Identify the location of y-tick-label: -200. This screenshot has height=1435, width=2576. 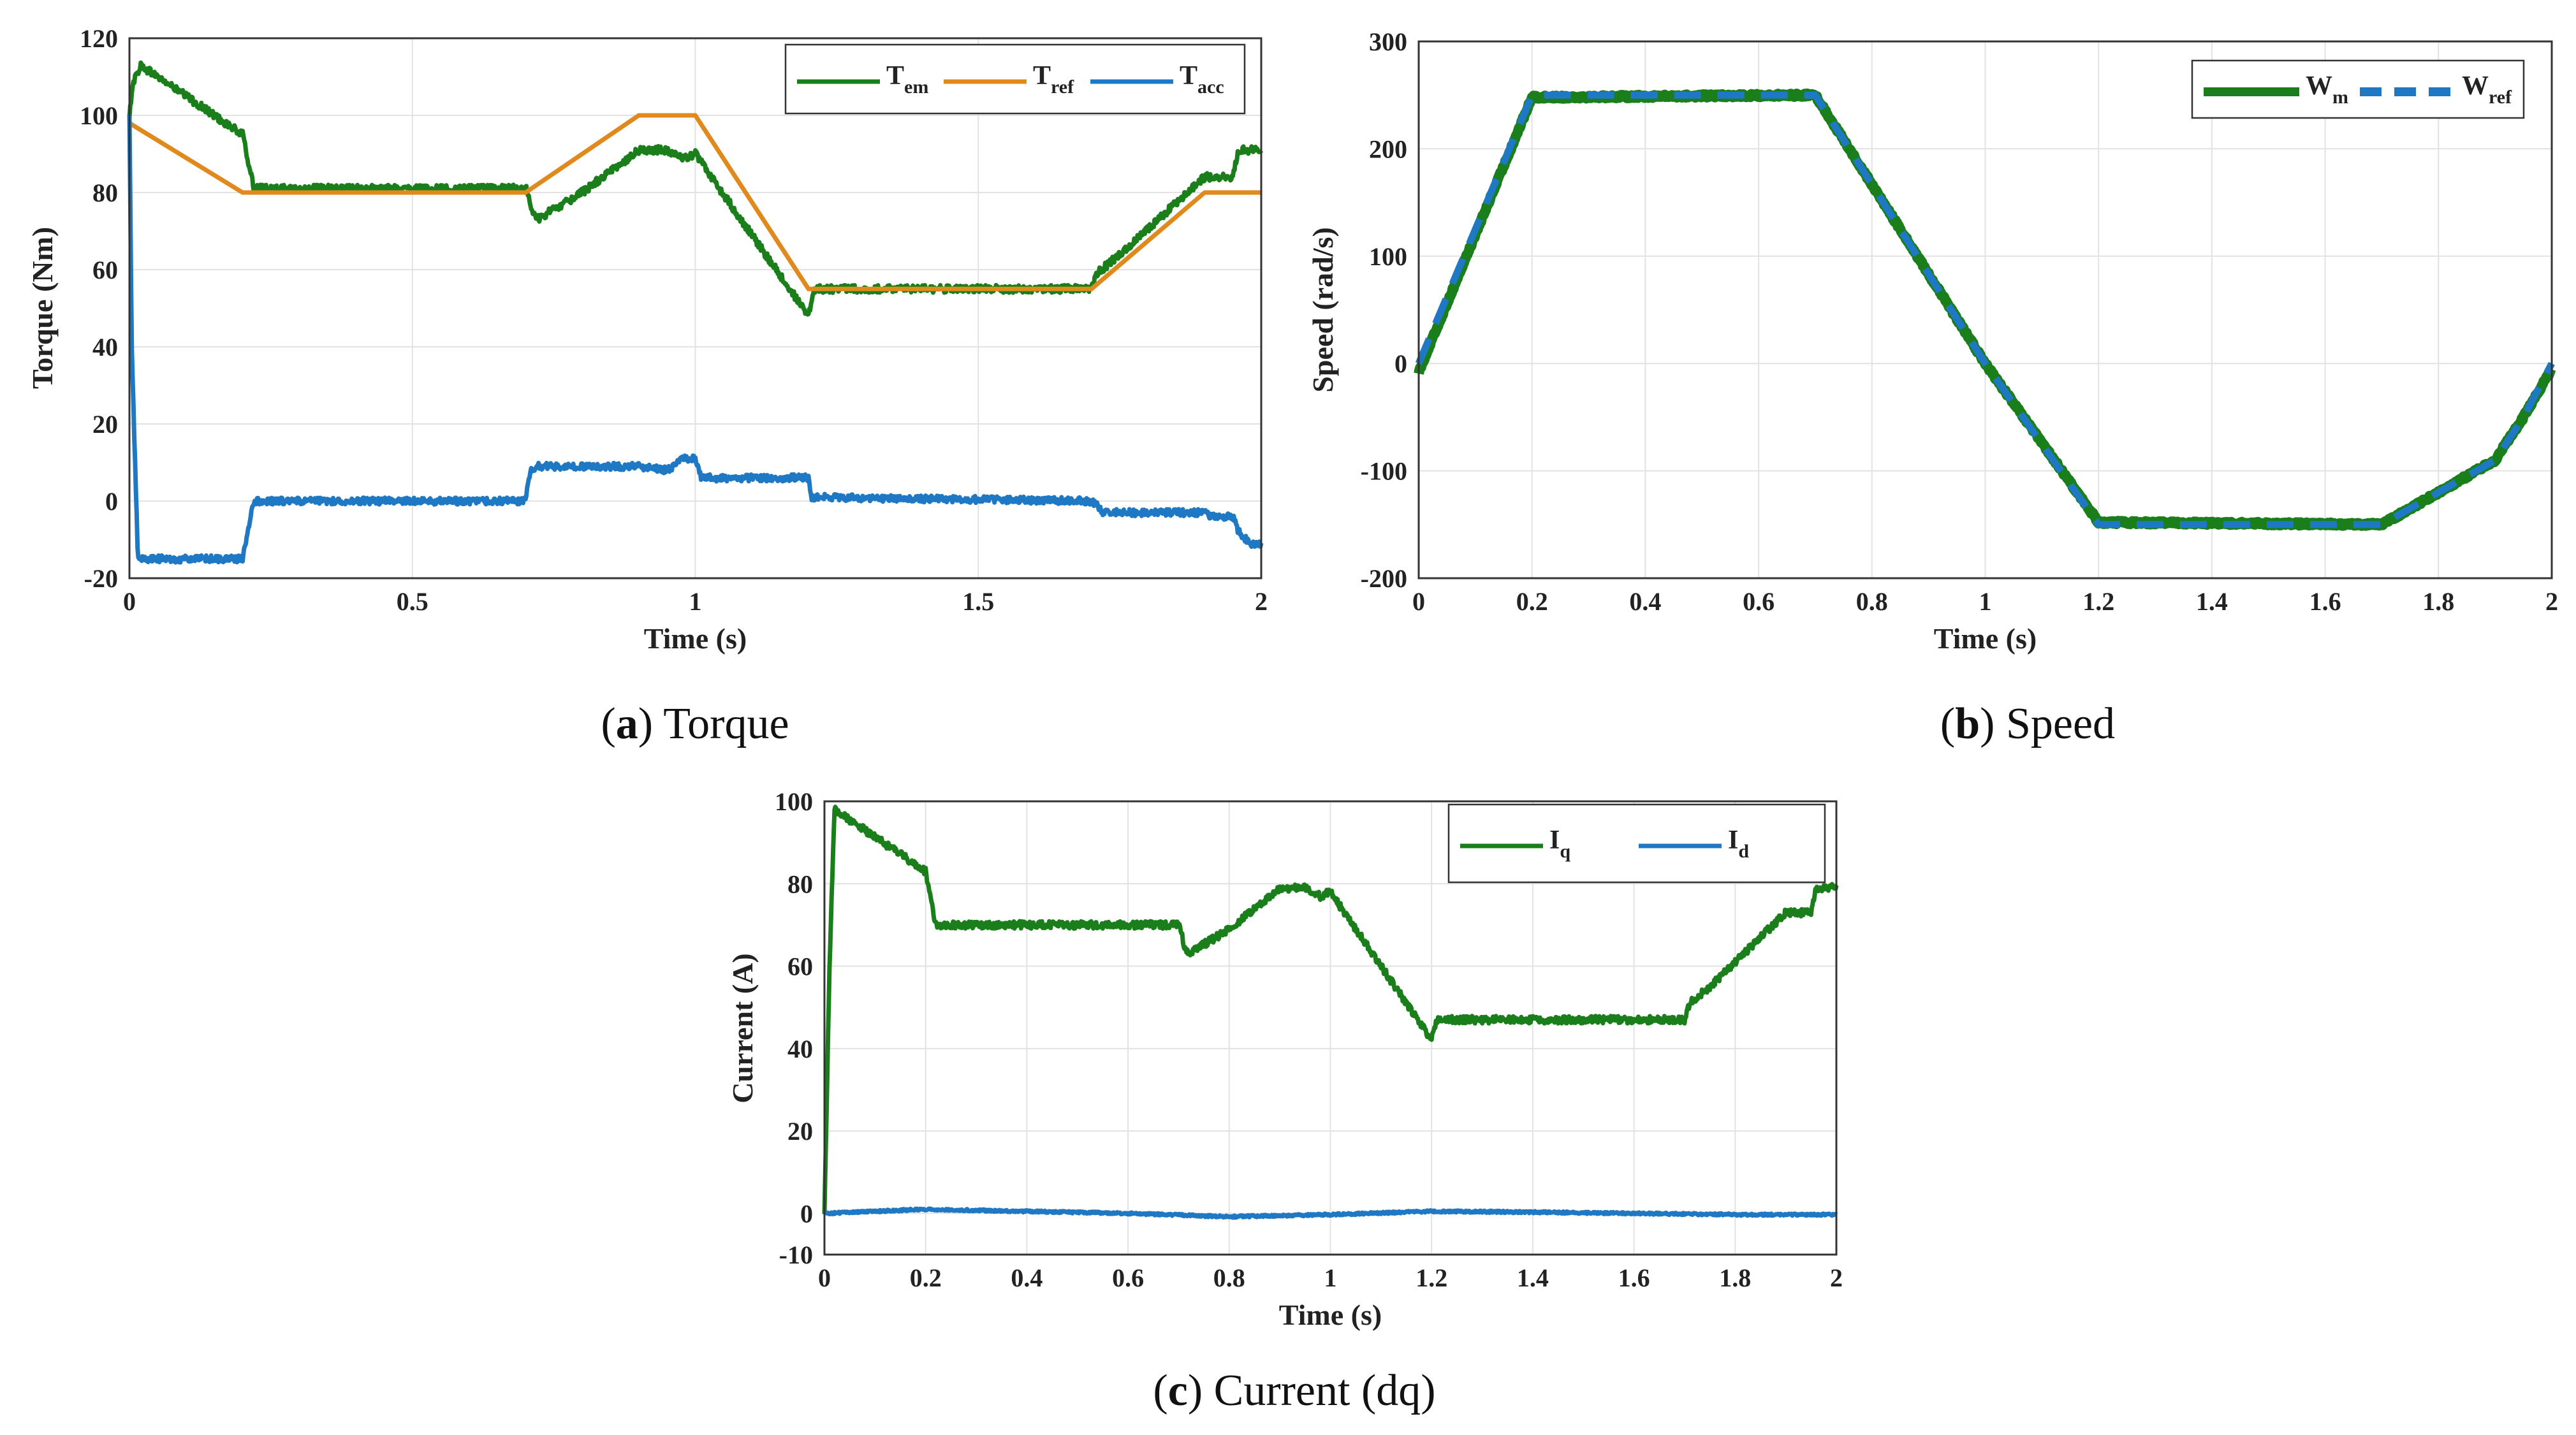
(1384, 578).